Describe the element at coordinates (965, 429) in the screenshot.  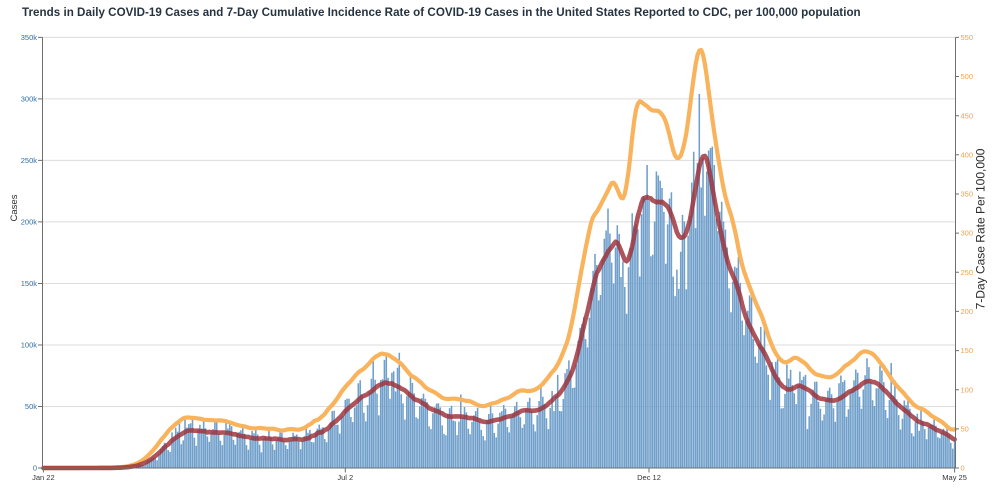
I see `svg-text: 50` at that location.